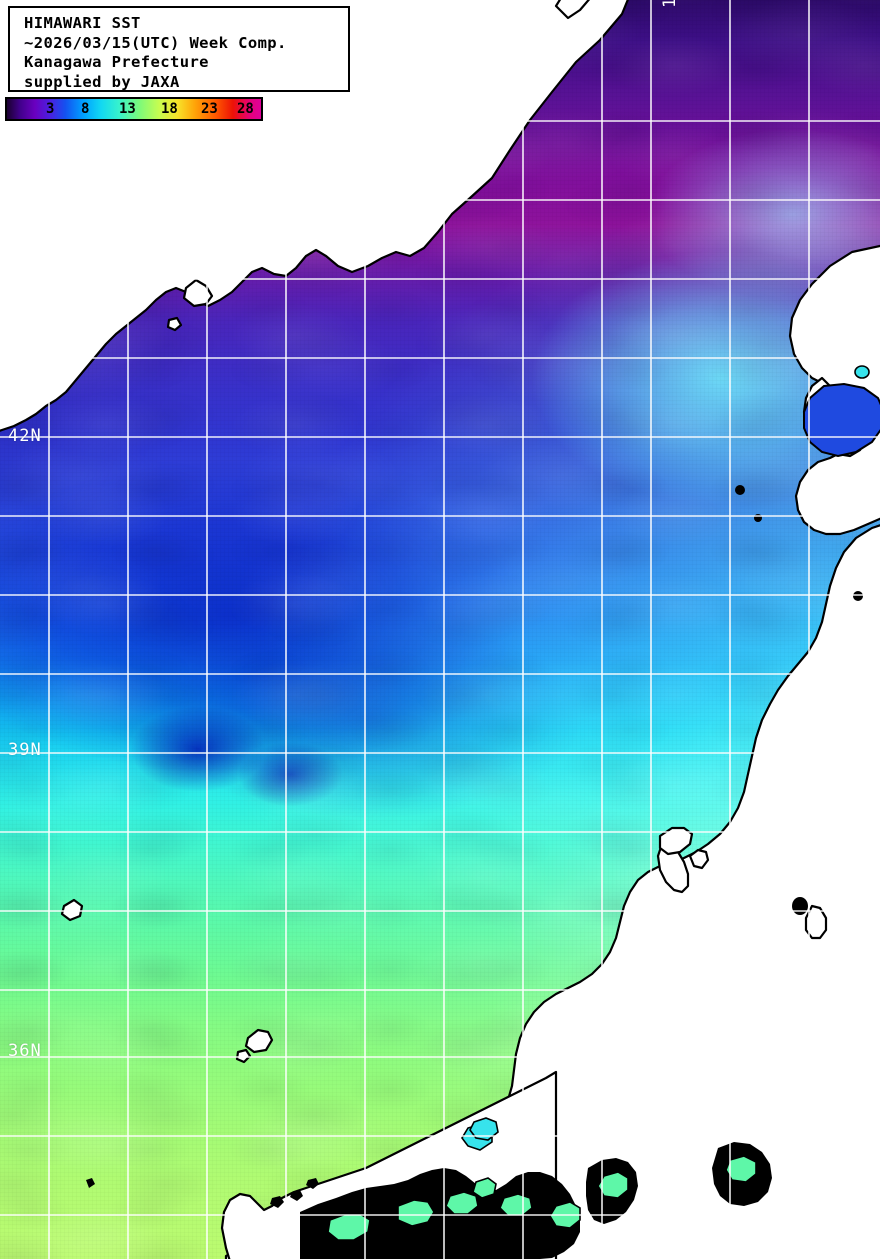 The width and height of the screenshot is (880, 1259). Describe the element at coordinates (72, 910) in the screenshot. I see `land-ulleungdo-island` at that location.